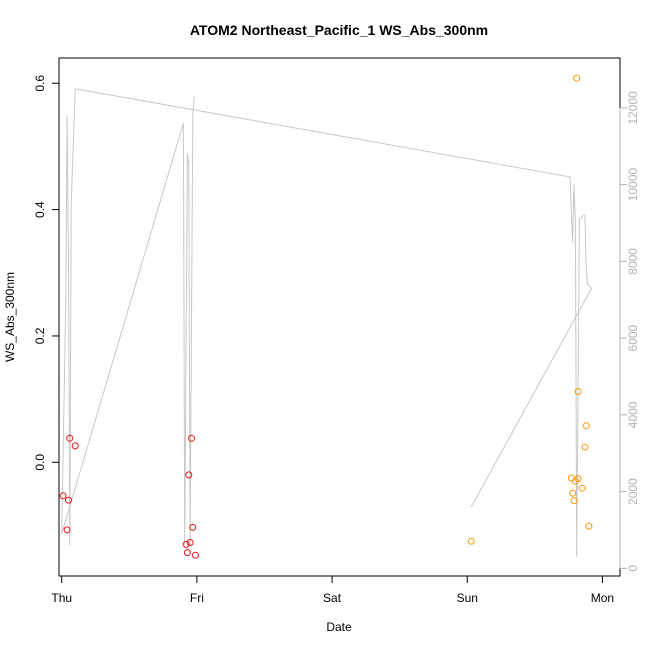 The image size is (650, 650). Describe the element at coordinates (61, 598) in the screenshot. I see `bottom-tick-label: Thu` at that location.